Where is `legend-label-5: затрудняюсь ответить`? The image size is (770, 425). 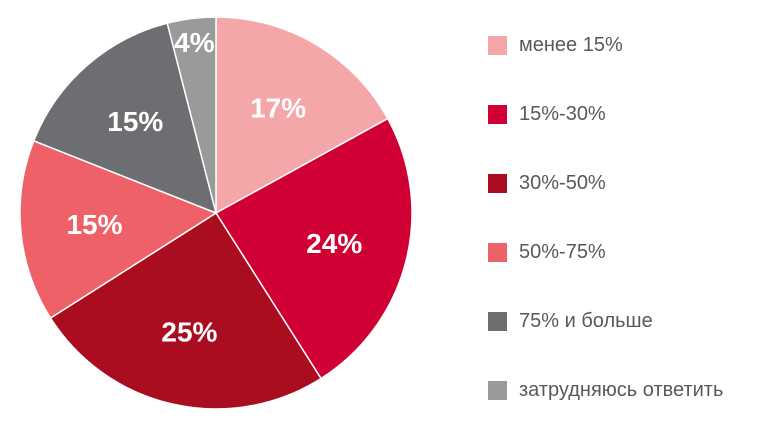
legend-label-5: затрудняюсь ответить is located at coordinates (621, 389).